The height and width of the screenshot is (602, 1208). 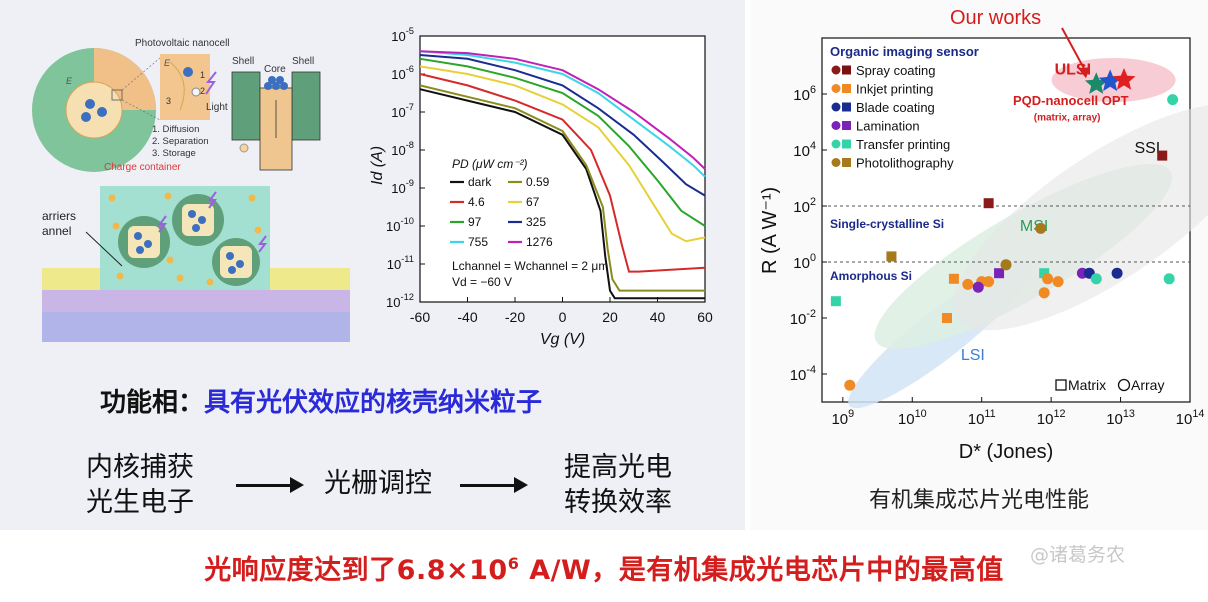 I want to click on benchmark-legend-title: Organic imaging sensor, so click(x=904, y=51).